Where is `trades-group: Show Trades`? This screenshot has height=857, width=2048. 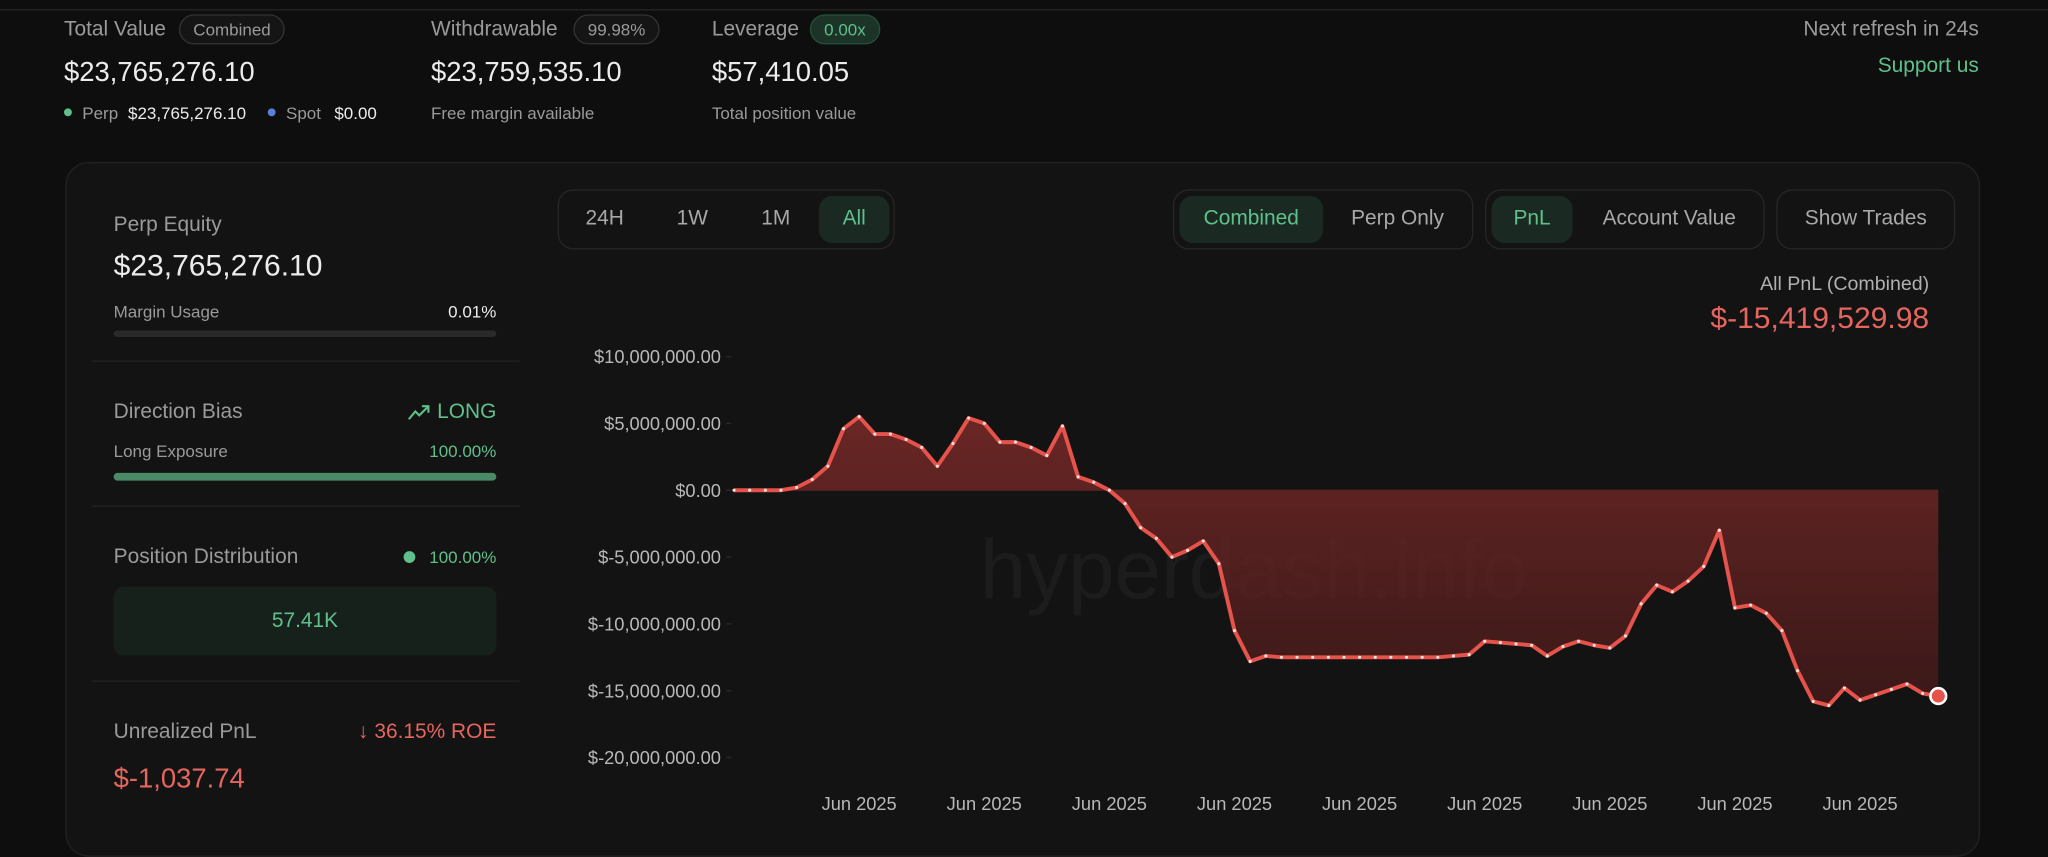 trades-group: Show Trades is located at coordinates (1866, 219).